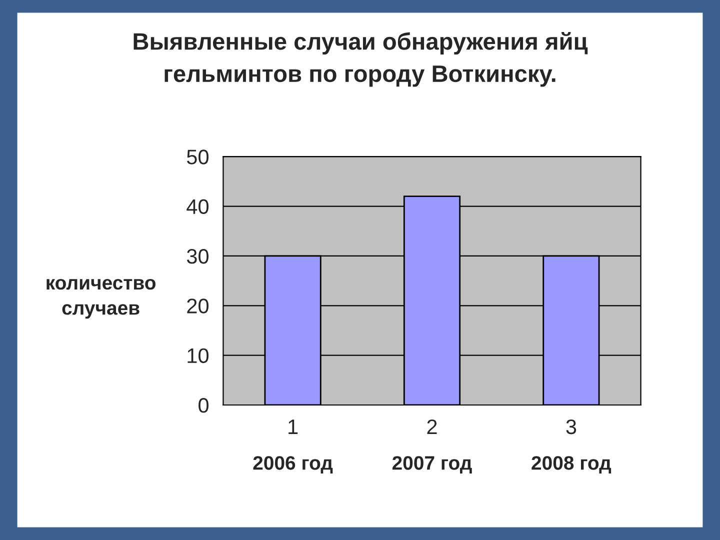 The height and width of the screenshot is (540, 720). I want to click on y-tick-label: 50, so click(197, 157).